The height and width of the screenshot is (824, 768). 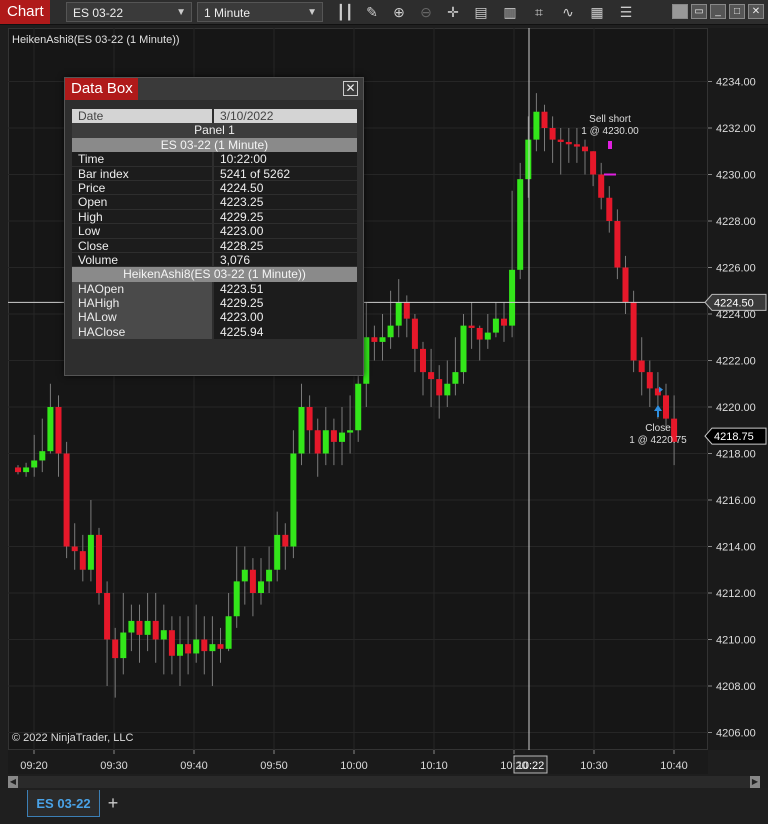 What do you see at coordinates (142, 317) in the screenshot?
I see `row-key: HALow` at bounding box center [142, 317].